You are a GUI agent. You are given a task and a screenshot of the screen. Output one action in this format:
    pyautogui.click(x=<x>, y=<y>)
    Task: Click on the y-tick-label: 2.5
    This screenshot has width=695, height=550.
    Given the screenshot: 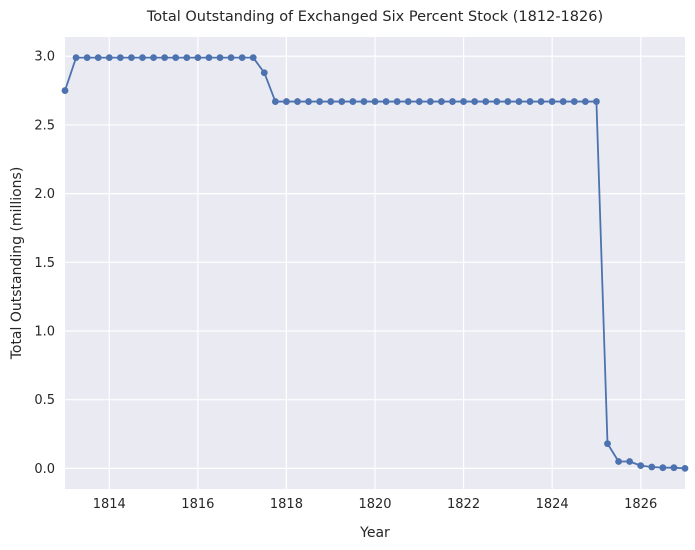 What is the action you would take?
    pyautogui.click(x=44, y=125)
    